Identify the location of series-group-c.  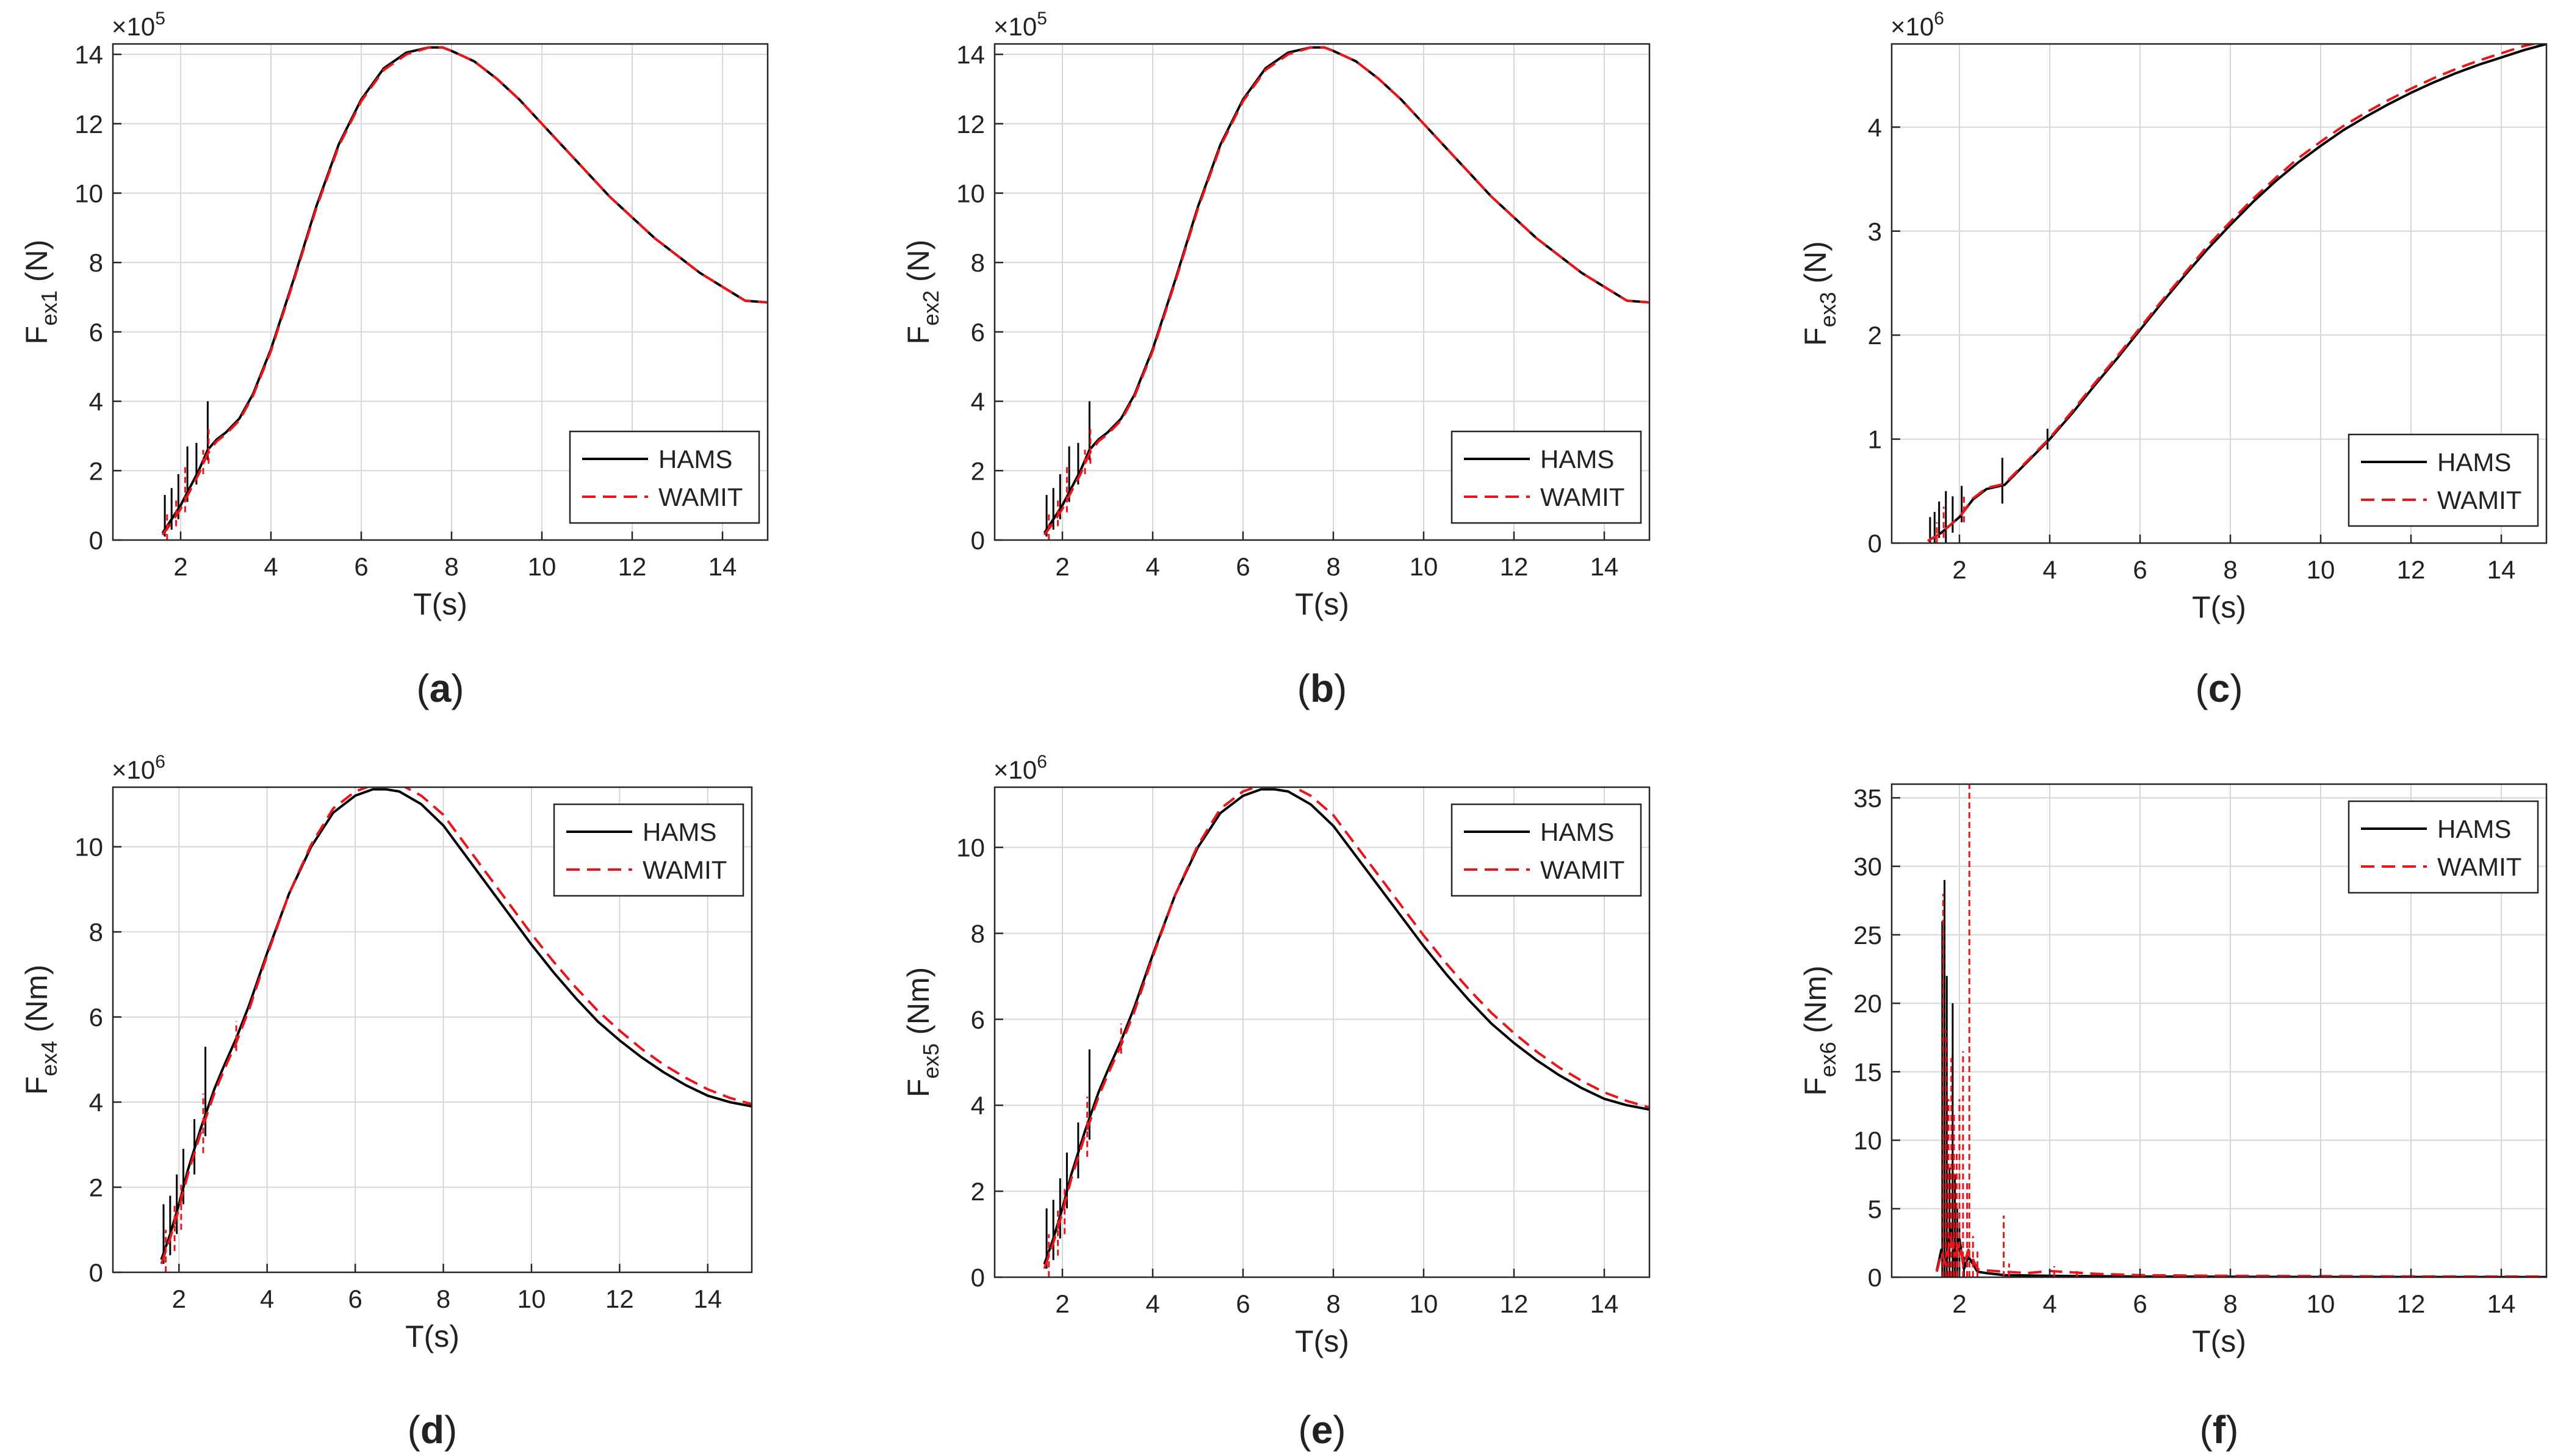
(2236, 293).